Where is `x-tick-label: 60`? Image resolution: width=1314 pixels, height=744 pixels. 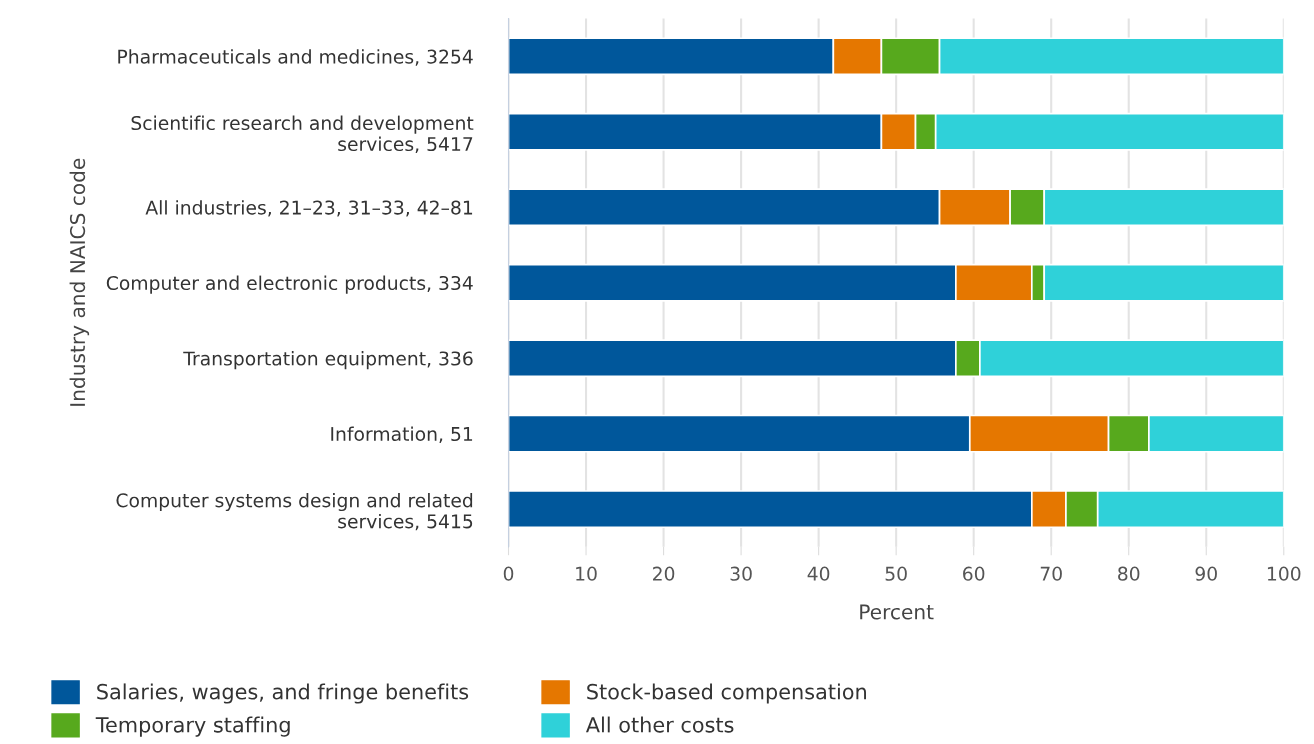 x-tick-label: 60 is located at coordinates (974, 573).